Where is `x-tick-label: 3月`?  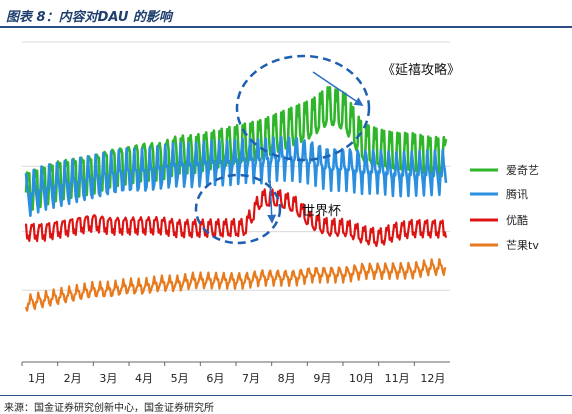 x-tick-label: 3月 is located at coordinates (108, 378).